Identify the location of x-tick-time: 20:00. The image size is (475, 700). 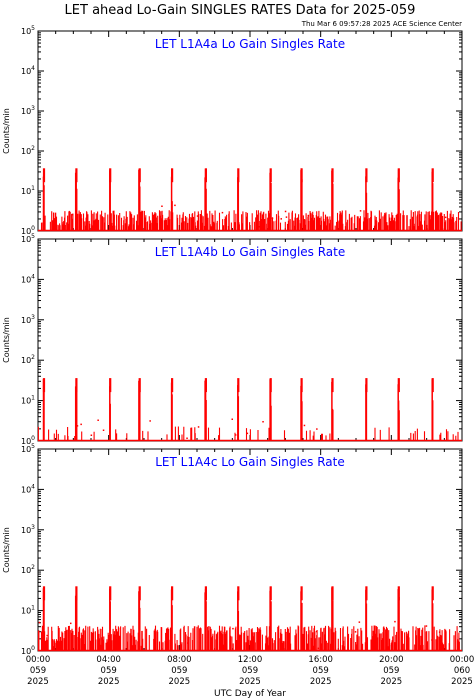
(391, 660).